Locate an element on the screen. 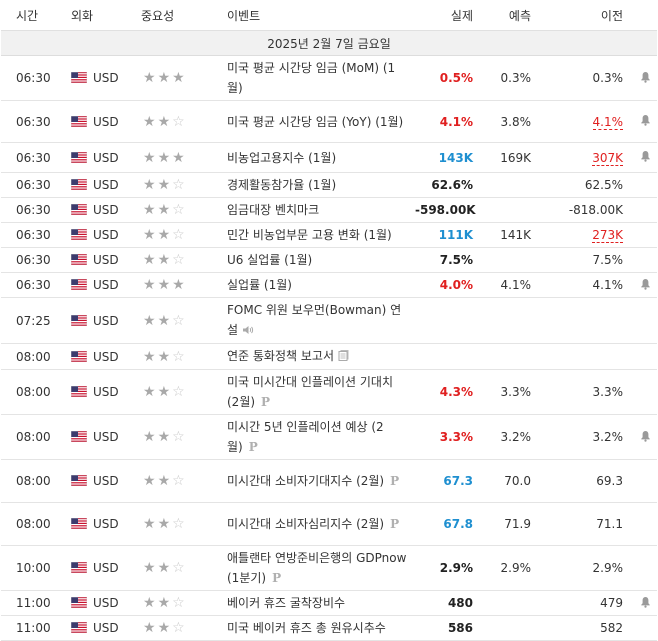 The width and height of the screenshot is (658, 641). event-name-cell: 실업률 (1월) is located at coordinates (317, 285).